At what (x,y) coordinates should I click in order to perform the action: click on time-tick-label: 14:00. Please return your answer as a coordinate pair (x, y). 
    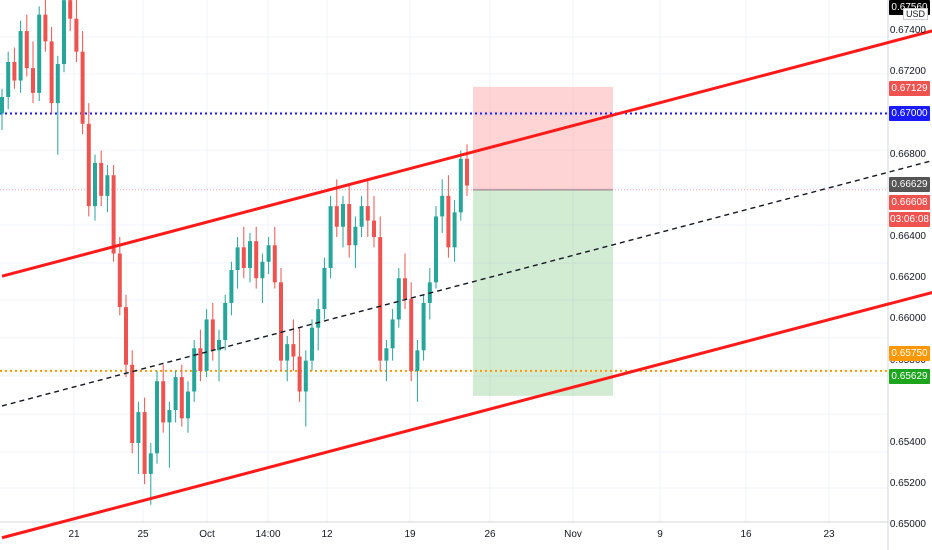
    Looking at the image, I should click on (268, 534).